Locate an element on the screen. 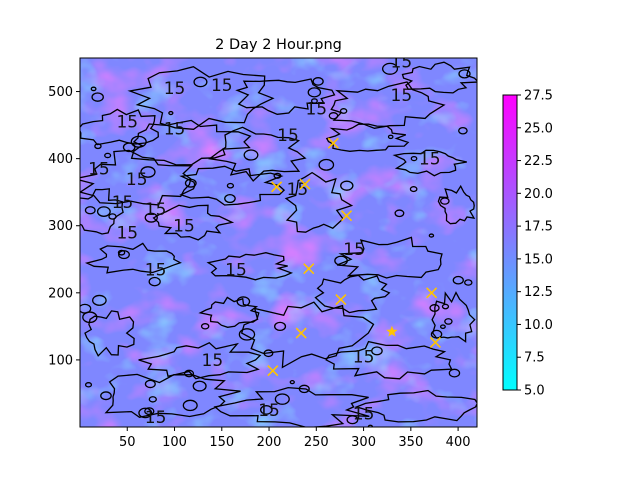  colorbar-tick-label: 25.0 is located at coordinates (538, 128).